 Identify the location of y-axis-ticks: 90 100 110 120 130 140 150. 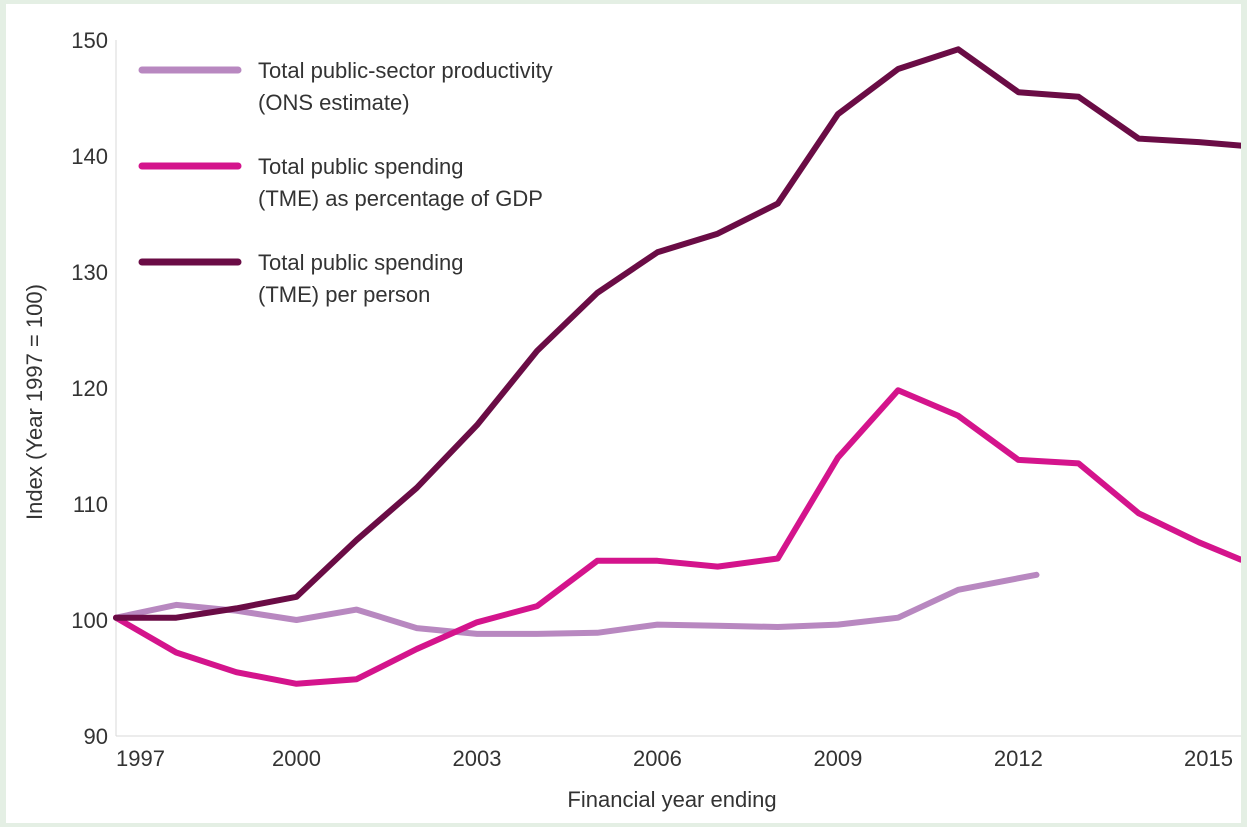
(89, 388).